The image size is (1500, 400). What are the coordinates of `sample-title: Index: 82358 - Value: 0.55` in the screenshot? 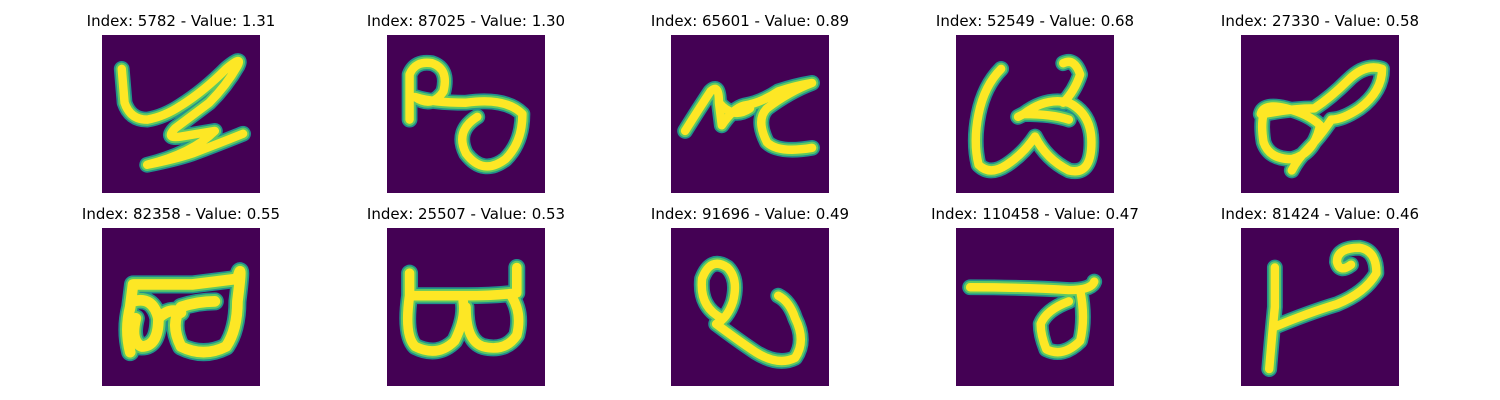 It's located at (181, 214).